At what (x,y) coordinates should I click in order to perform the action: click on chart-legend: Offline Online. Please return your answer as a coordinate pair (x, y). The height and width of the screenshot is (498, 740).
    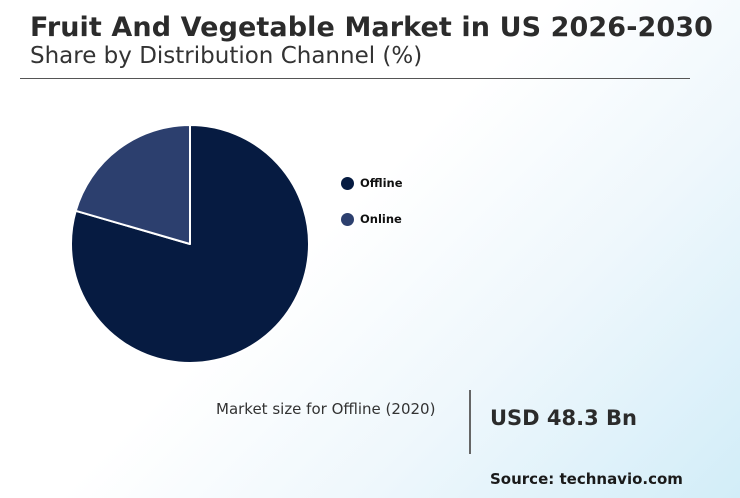
    Looking at the image, I should click on (372, 211).